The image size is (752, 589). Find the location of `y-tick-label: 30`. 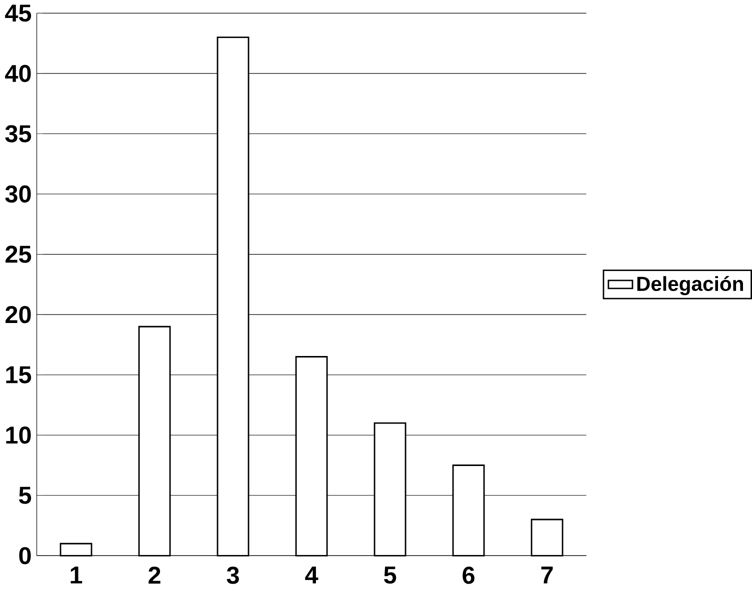

y-tick-label: 30 is located at coordinates (18, 194).